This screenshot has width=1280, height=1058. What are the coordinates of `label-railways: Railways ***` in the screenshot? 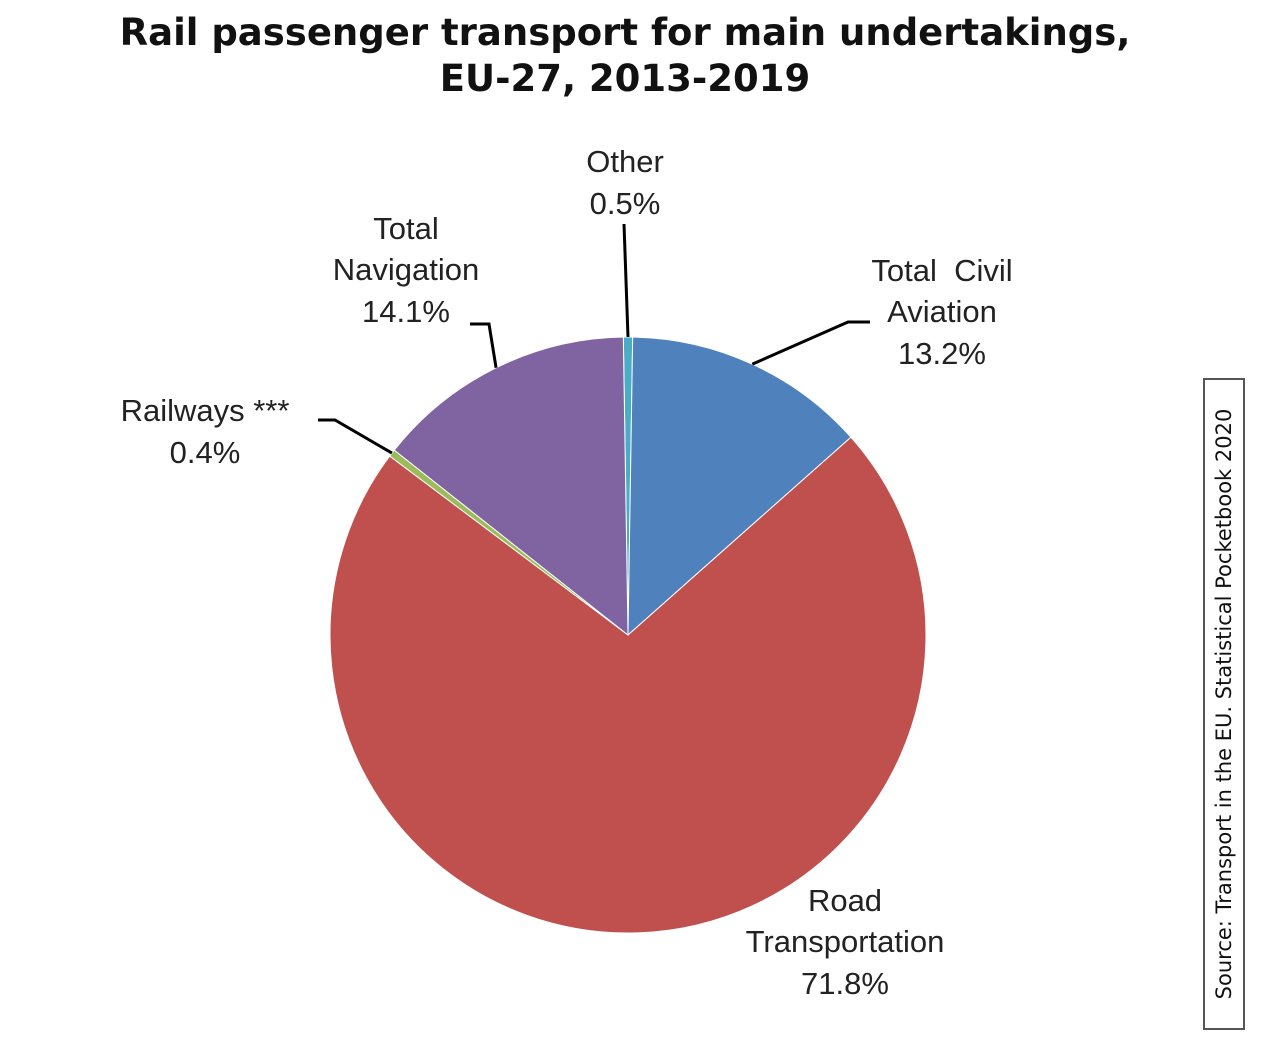 It's located at (205, 410).